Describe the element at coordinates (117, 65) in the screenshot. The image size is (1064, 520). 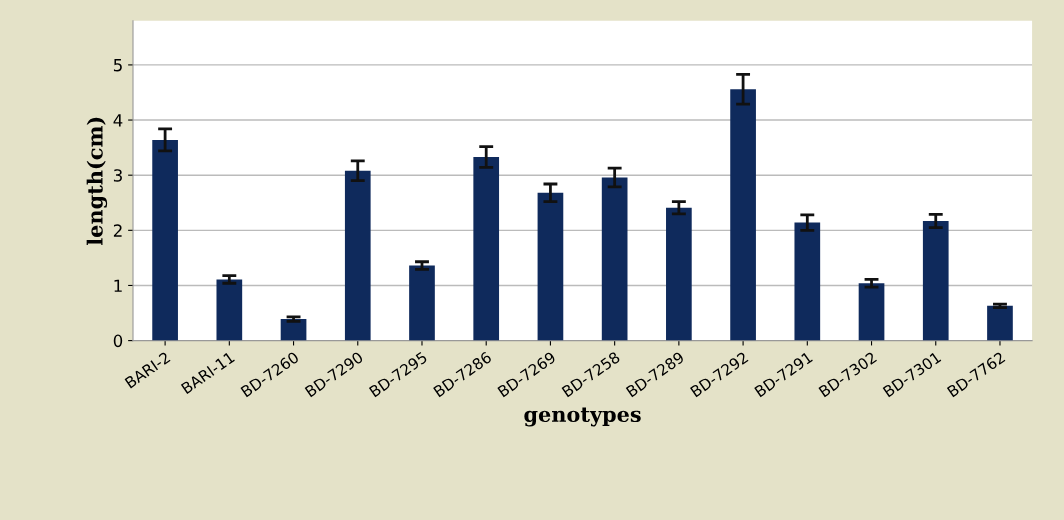
I see `y-tick-label: 5` at that location.